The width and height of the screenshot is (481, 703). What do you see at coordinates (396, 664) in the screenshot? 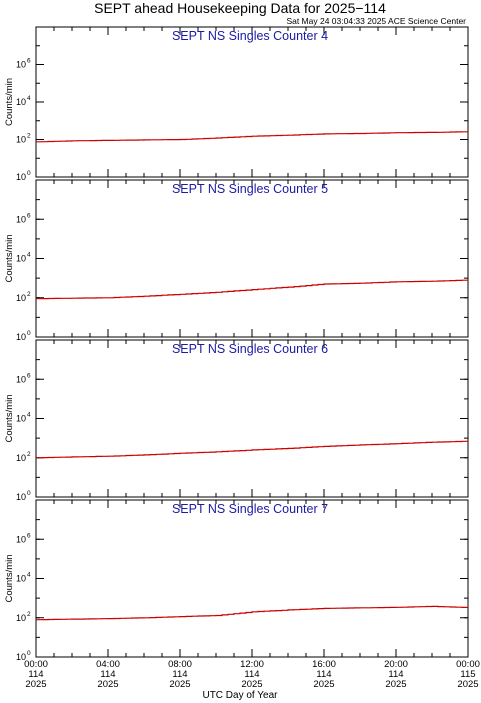
I see `x-tick-time: 20:00` at bounding box center [396, 664].